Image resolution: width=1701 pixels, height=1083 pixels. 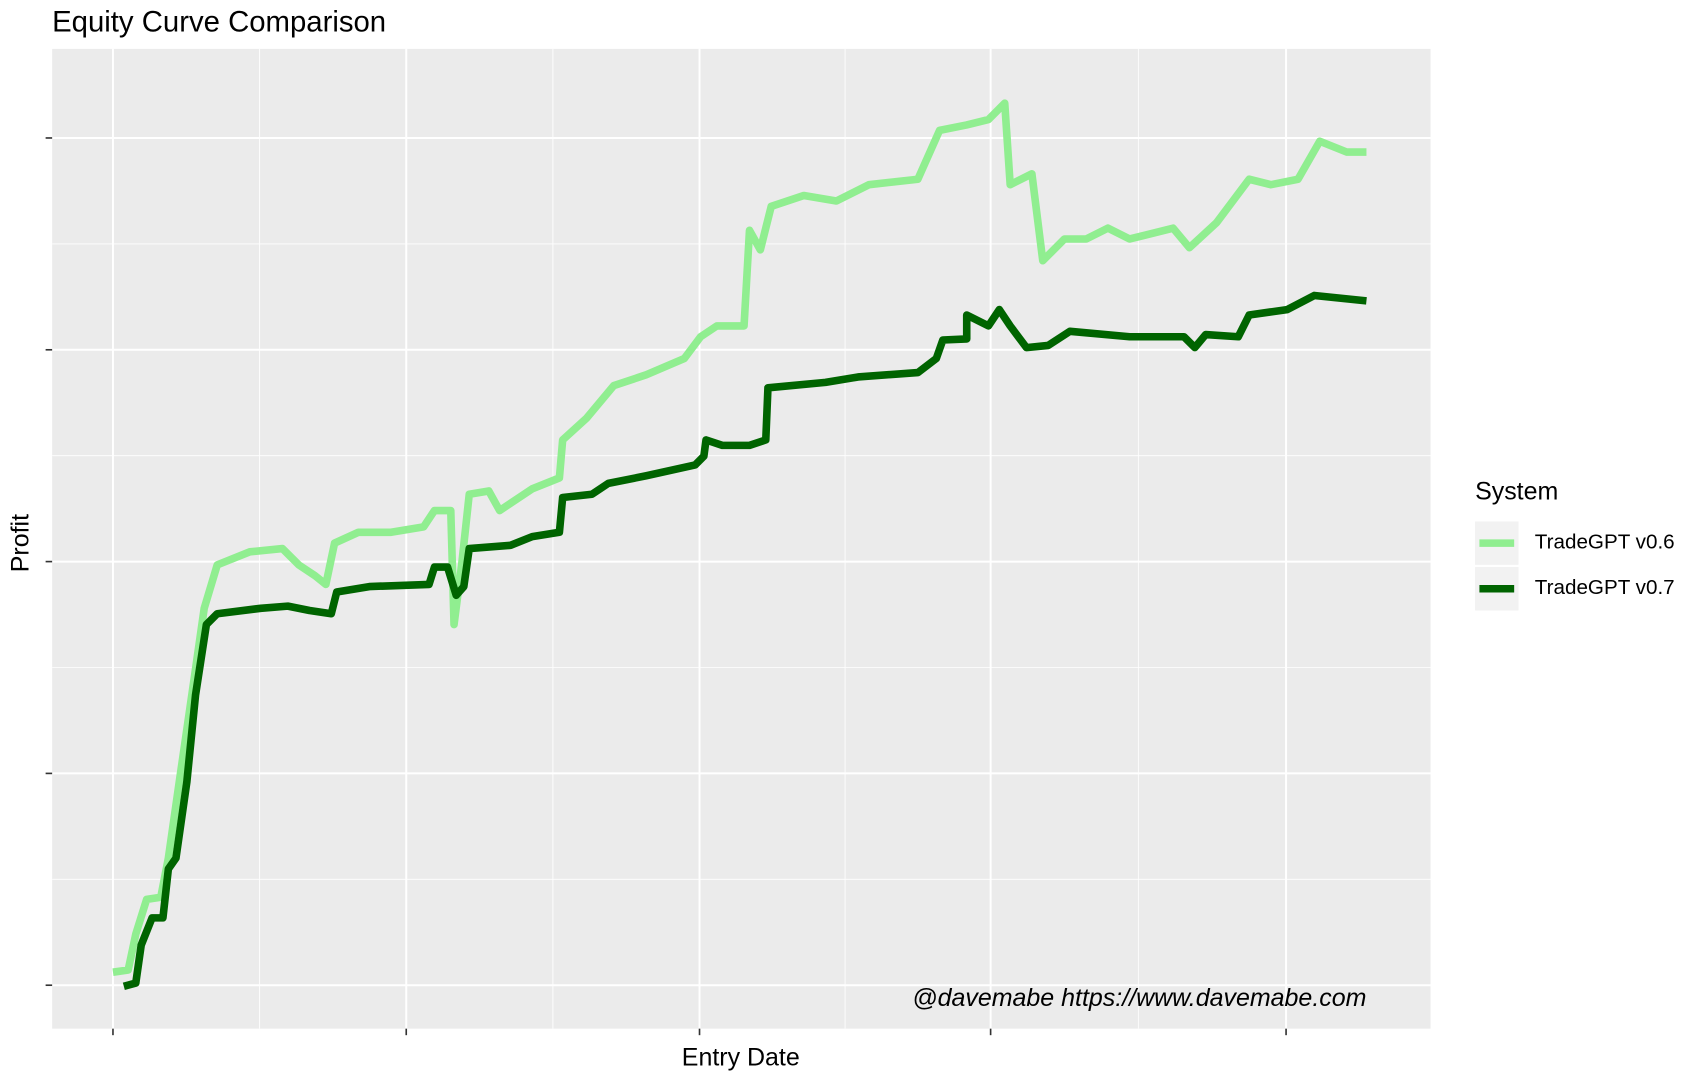 What do you see at coordinates (1575, 566) in the screenshot?
I see `legend: TradeGPT v0.6 TradeGPT v0.7` at bounding box center [1575, 566].